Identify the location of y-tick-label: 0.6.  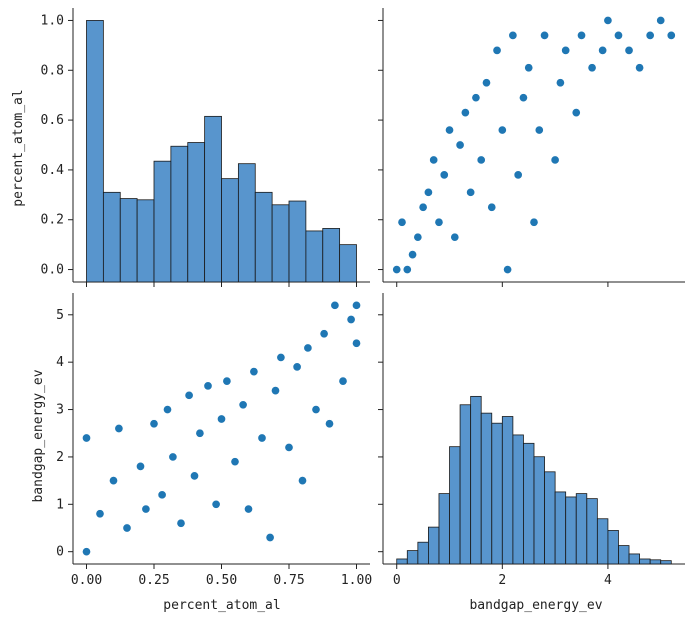
(52, 120).